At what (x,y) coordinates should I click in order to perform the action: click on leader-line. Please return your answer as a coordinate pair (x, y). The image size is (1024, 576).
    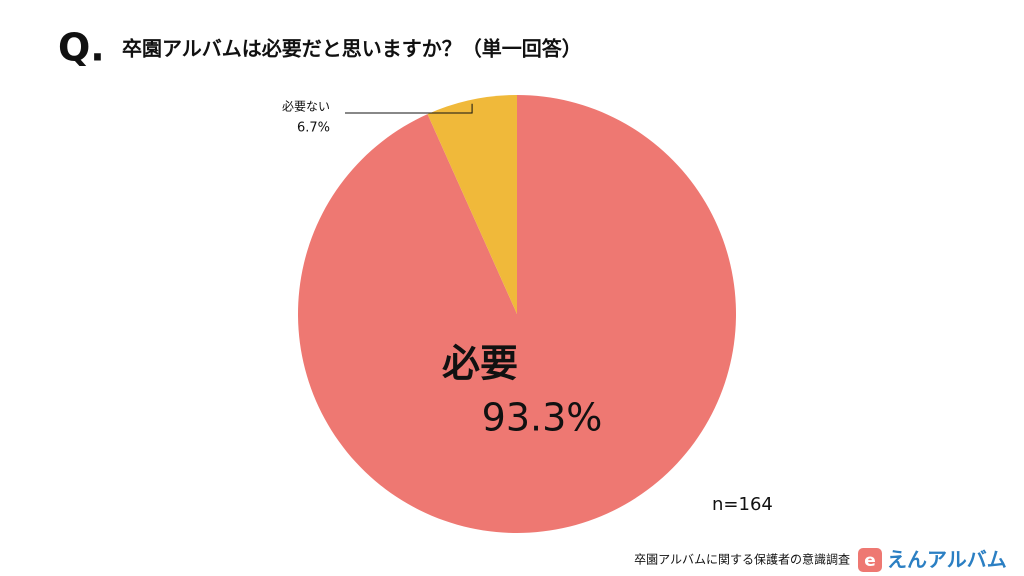
    Looking at the image, I should click on (409, 108).